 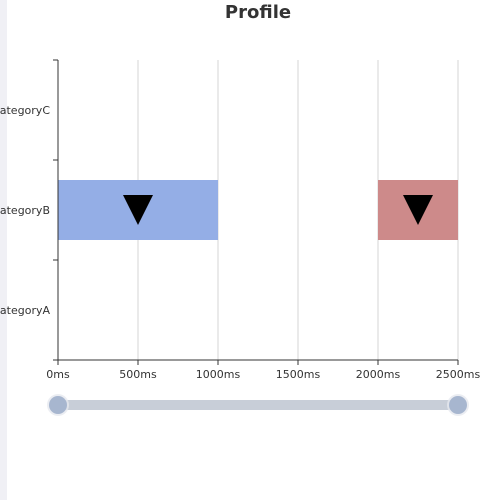 I want to click on x-tick-label: 2000ms, so click(x=378, y=374).